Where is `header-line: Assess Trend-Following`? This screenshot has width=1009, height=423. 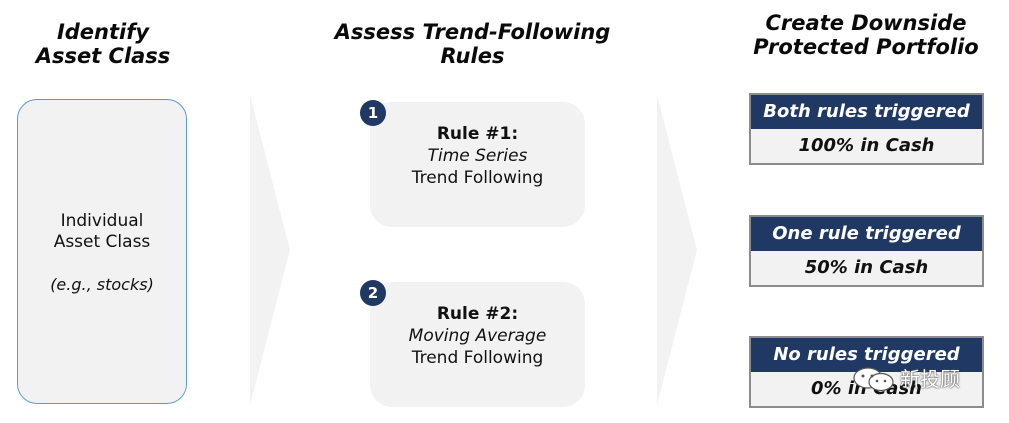
header-line: Assess Trend-Following is located at coordinates (472, 32).